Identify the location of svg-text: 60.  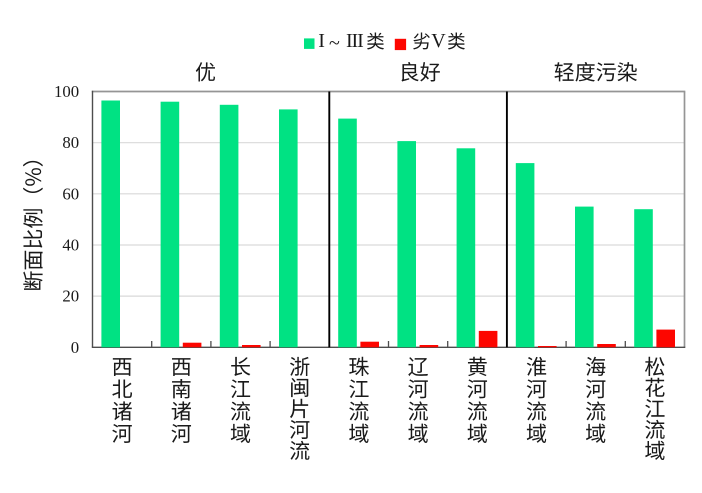
(70, 193).